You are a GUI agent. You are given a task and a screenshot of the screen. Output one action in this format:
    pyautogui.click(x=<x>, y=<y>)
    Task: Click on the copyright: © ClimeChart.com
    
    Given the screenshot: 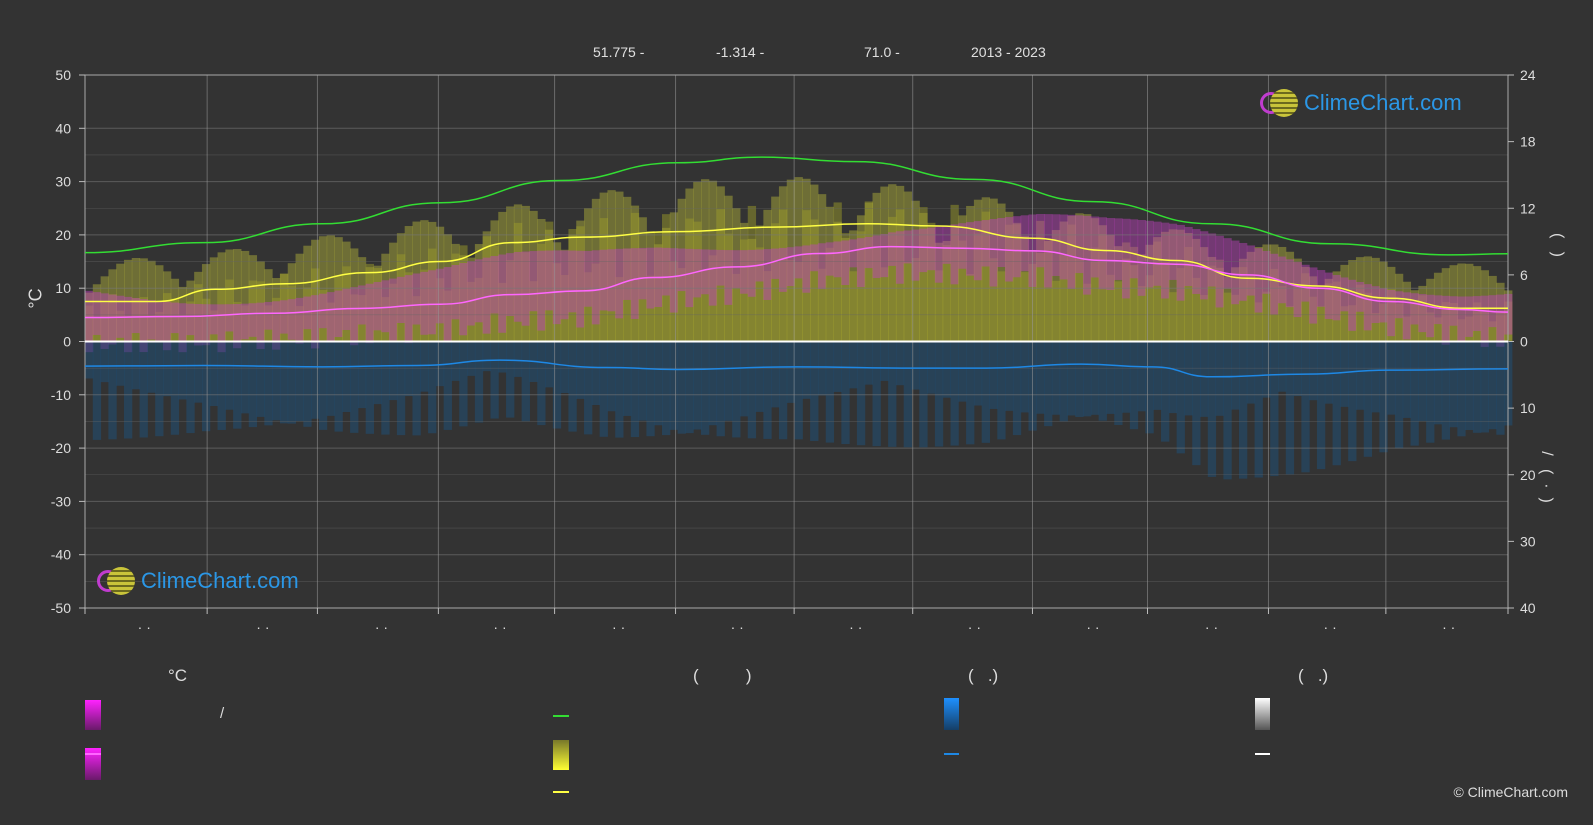 What is the action you would take?
    pyautogui.click(x=1510, y=792)
    